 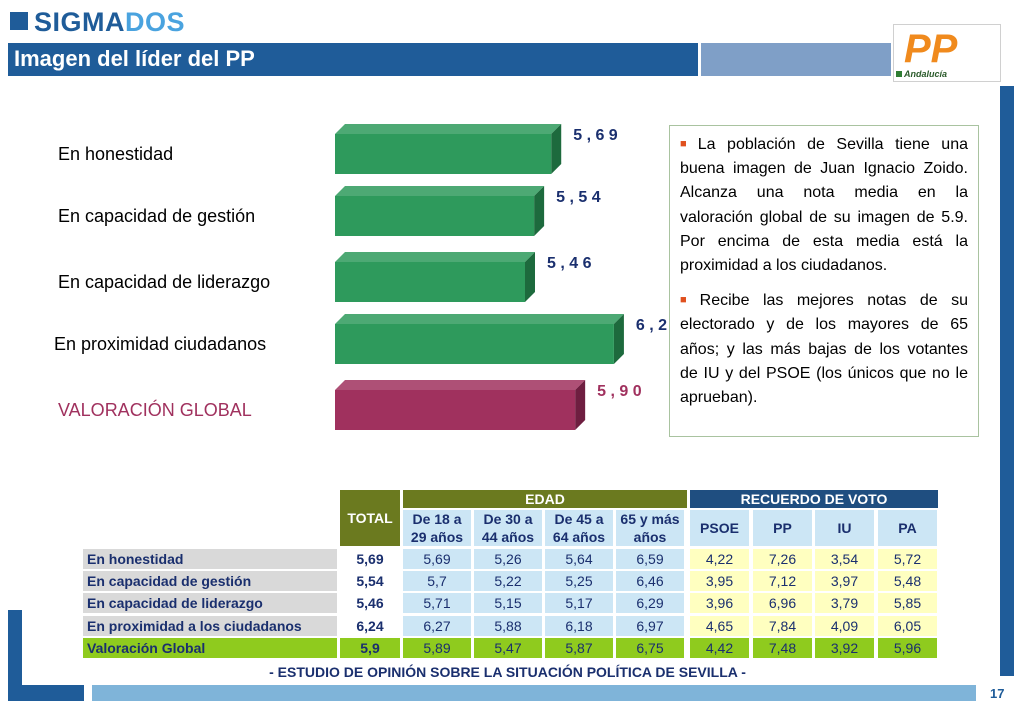 I want to click on party-logo-text: PP, so click(x=931, y=49).